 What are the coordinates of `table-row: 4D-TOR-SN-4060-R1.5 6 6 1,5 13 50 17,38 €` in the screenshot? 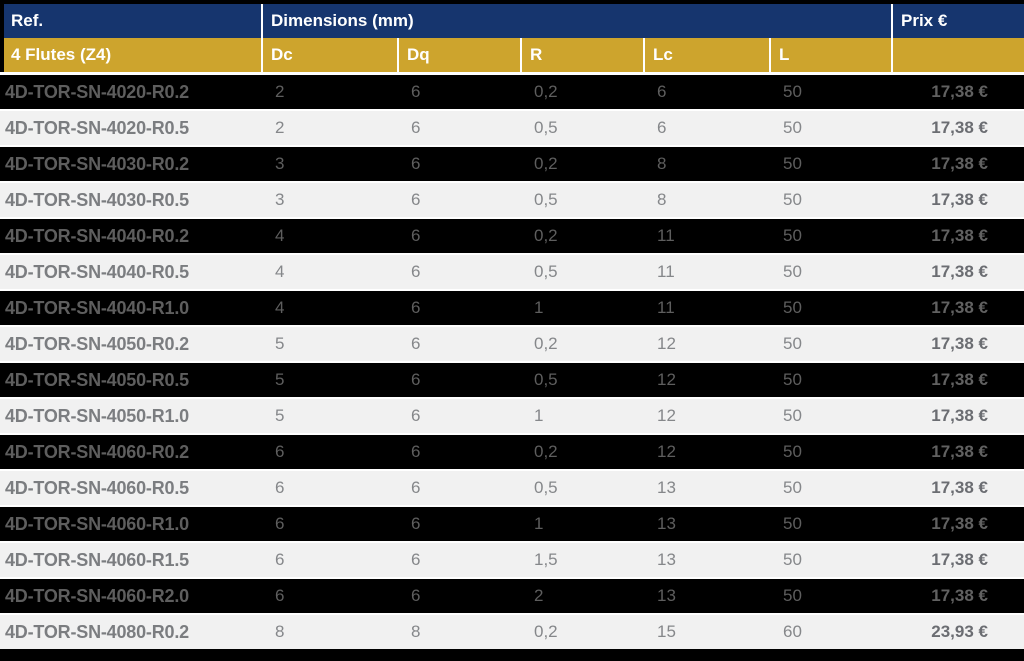 It's located at (512, 559).